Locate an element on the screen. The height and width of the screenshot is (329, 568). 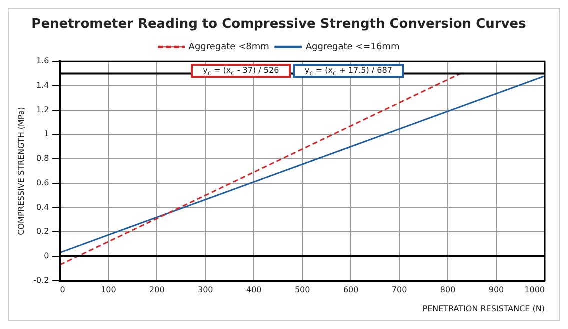
y-tick-label: -0.2 is located at coordinates (42, 280).